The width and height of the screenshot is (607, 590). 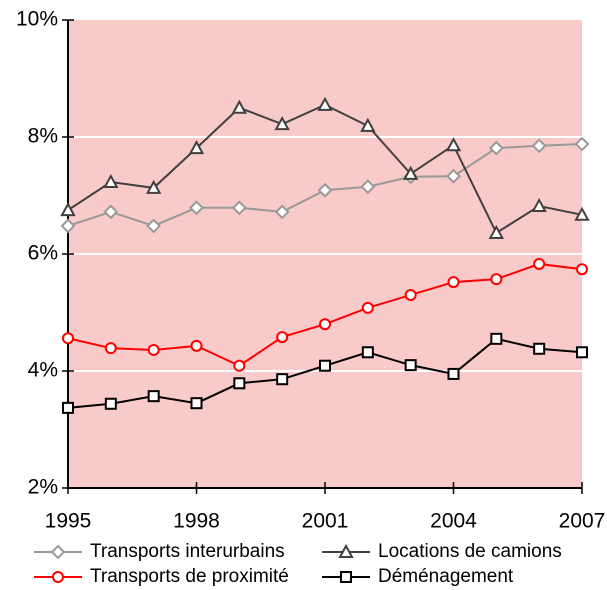 I want to click on y-tick-label: 2%, so click(x=43, y=487).